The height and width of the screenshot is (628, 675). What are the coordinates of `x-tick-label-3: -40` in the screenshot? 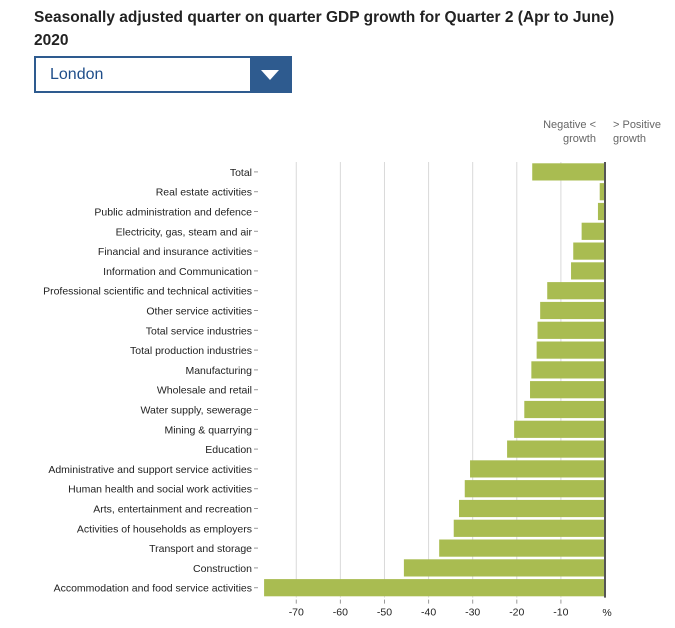 It's located at (428, 613).